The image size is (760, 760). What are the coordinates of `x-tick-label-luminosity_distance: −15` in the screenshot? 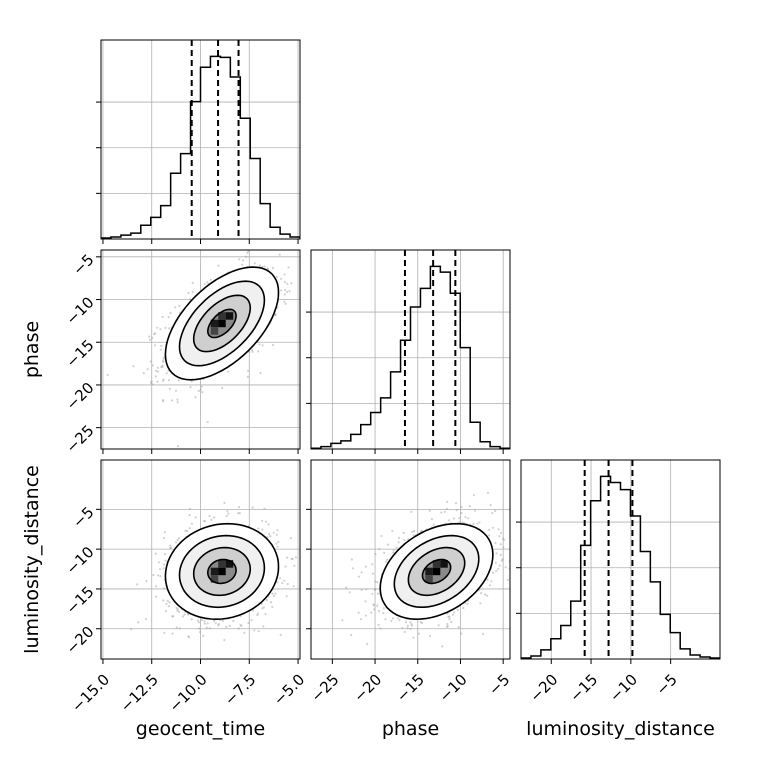 It's located at (583, 688).